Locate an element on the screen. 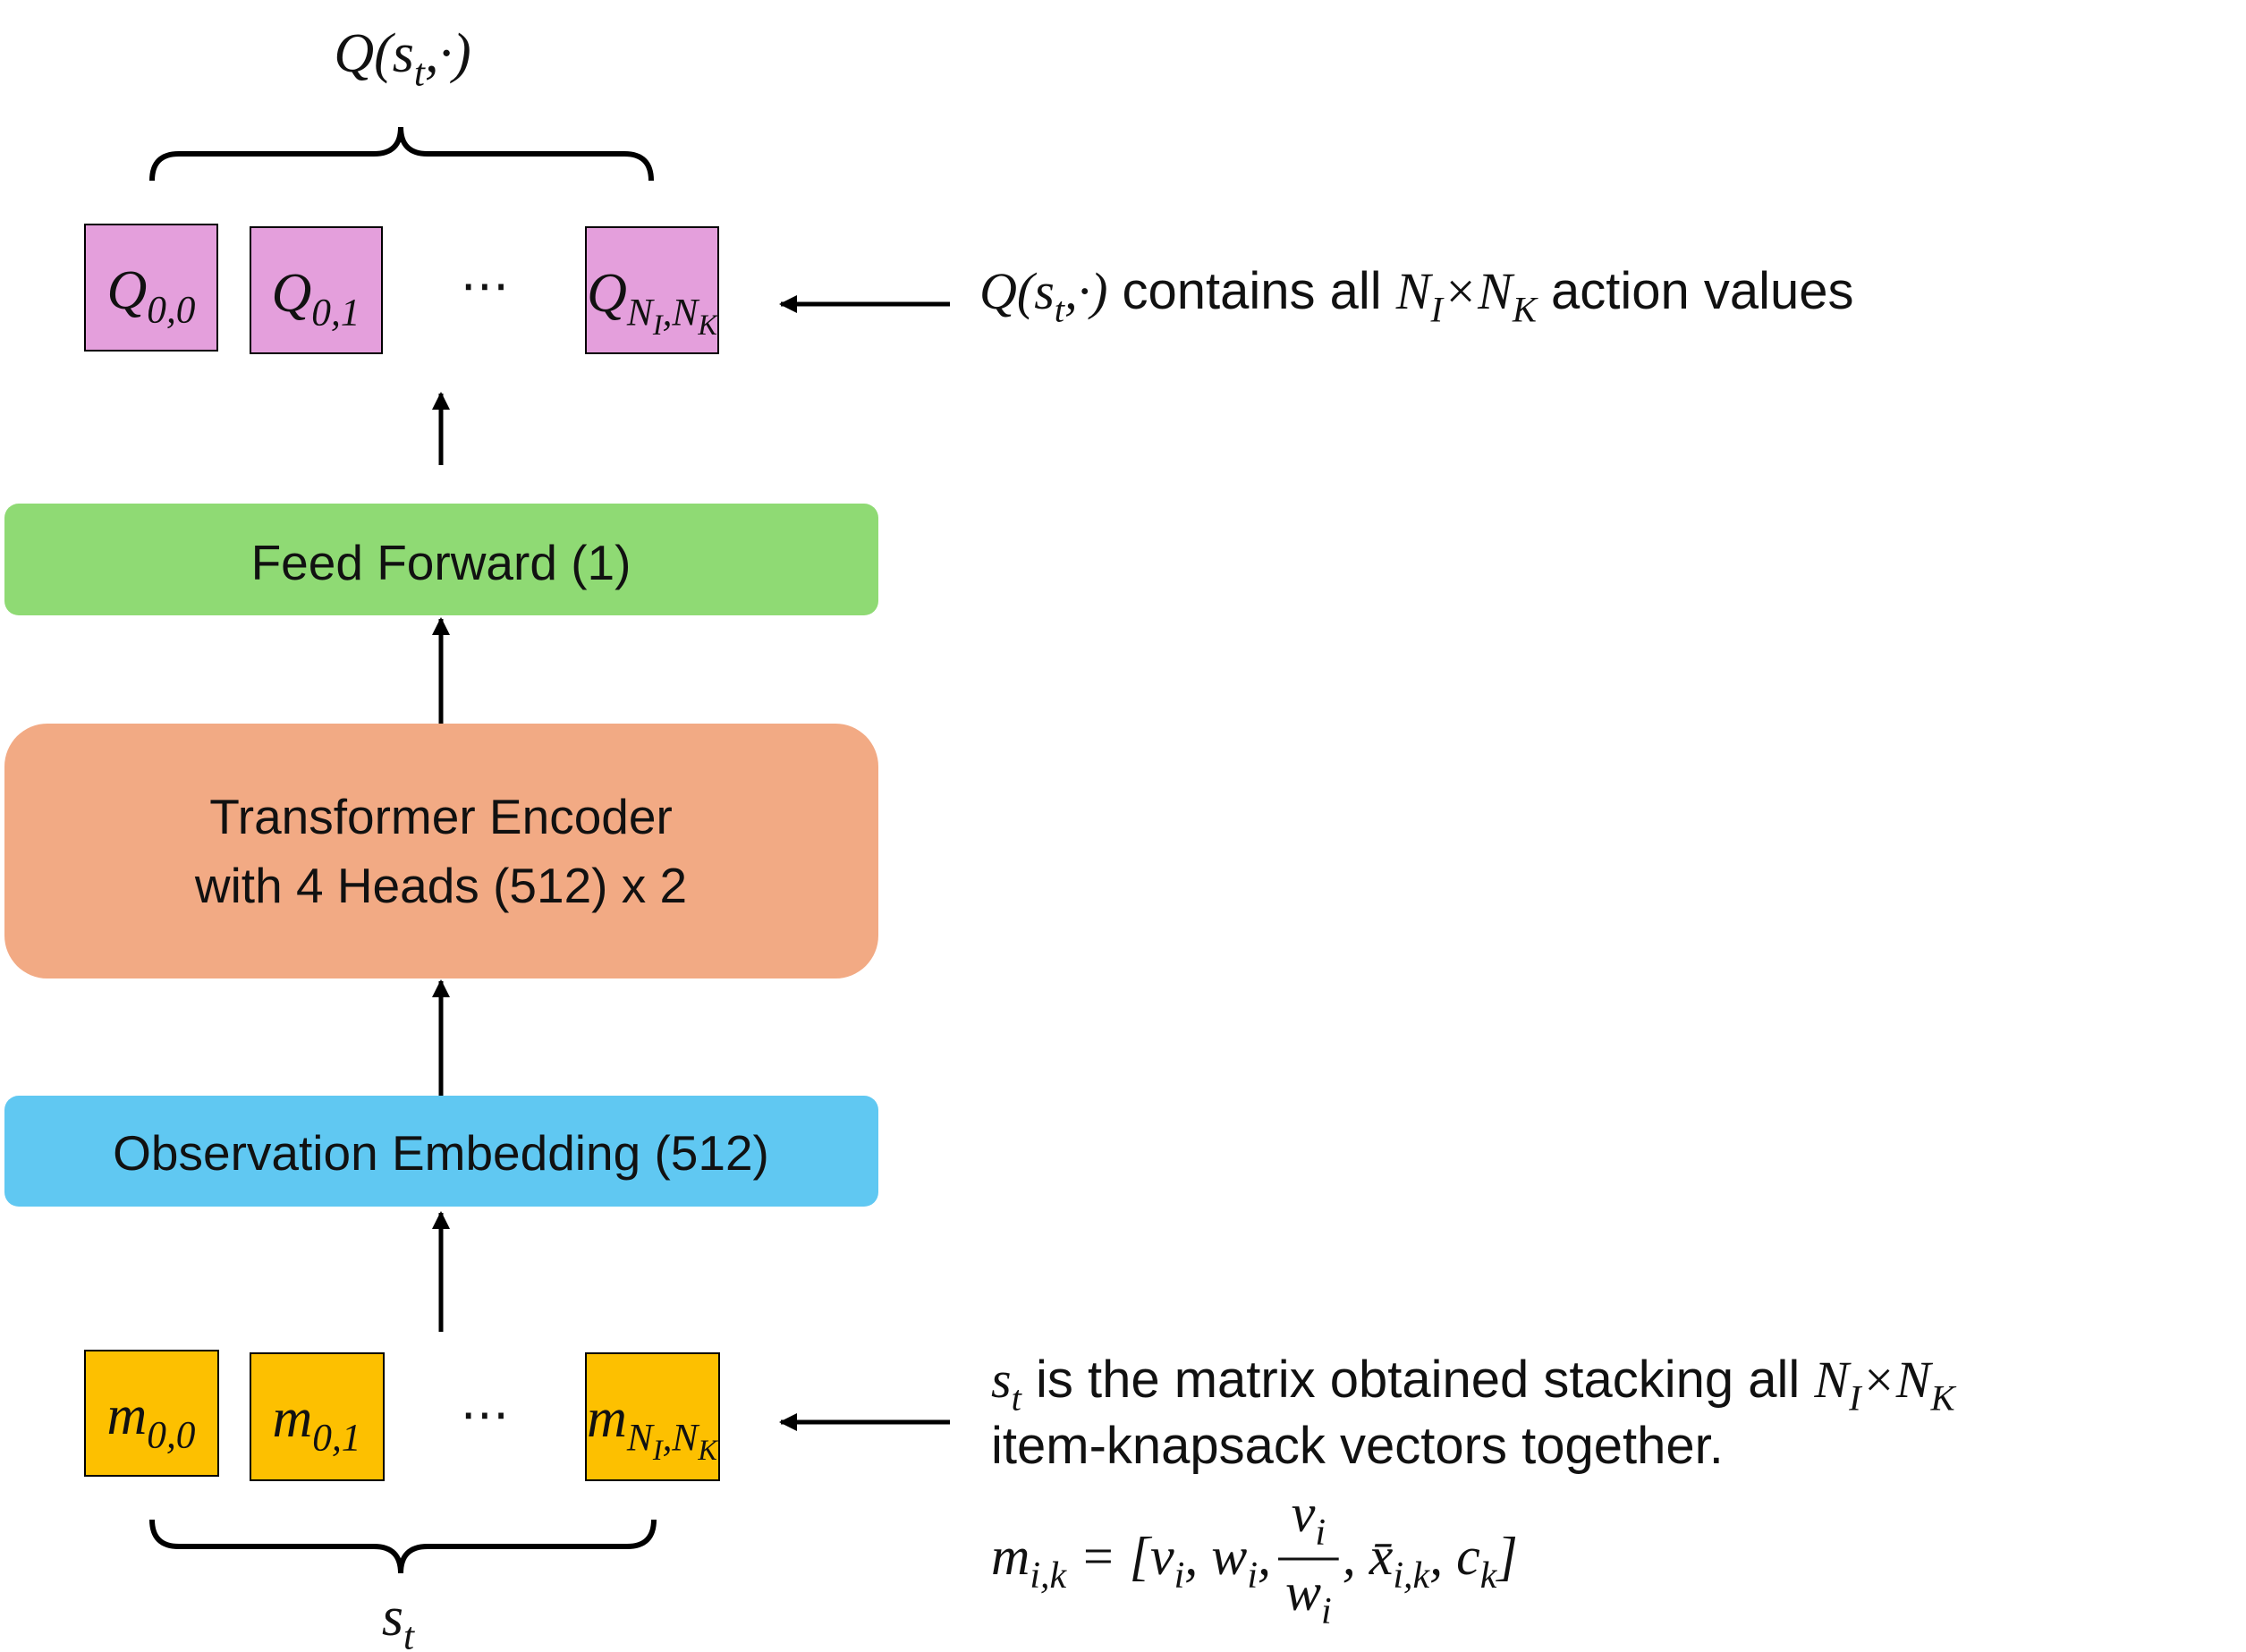 This screenshot has height=1652, width=2246. q-label: Q0,0 is located at coordinates (150, 296).